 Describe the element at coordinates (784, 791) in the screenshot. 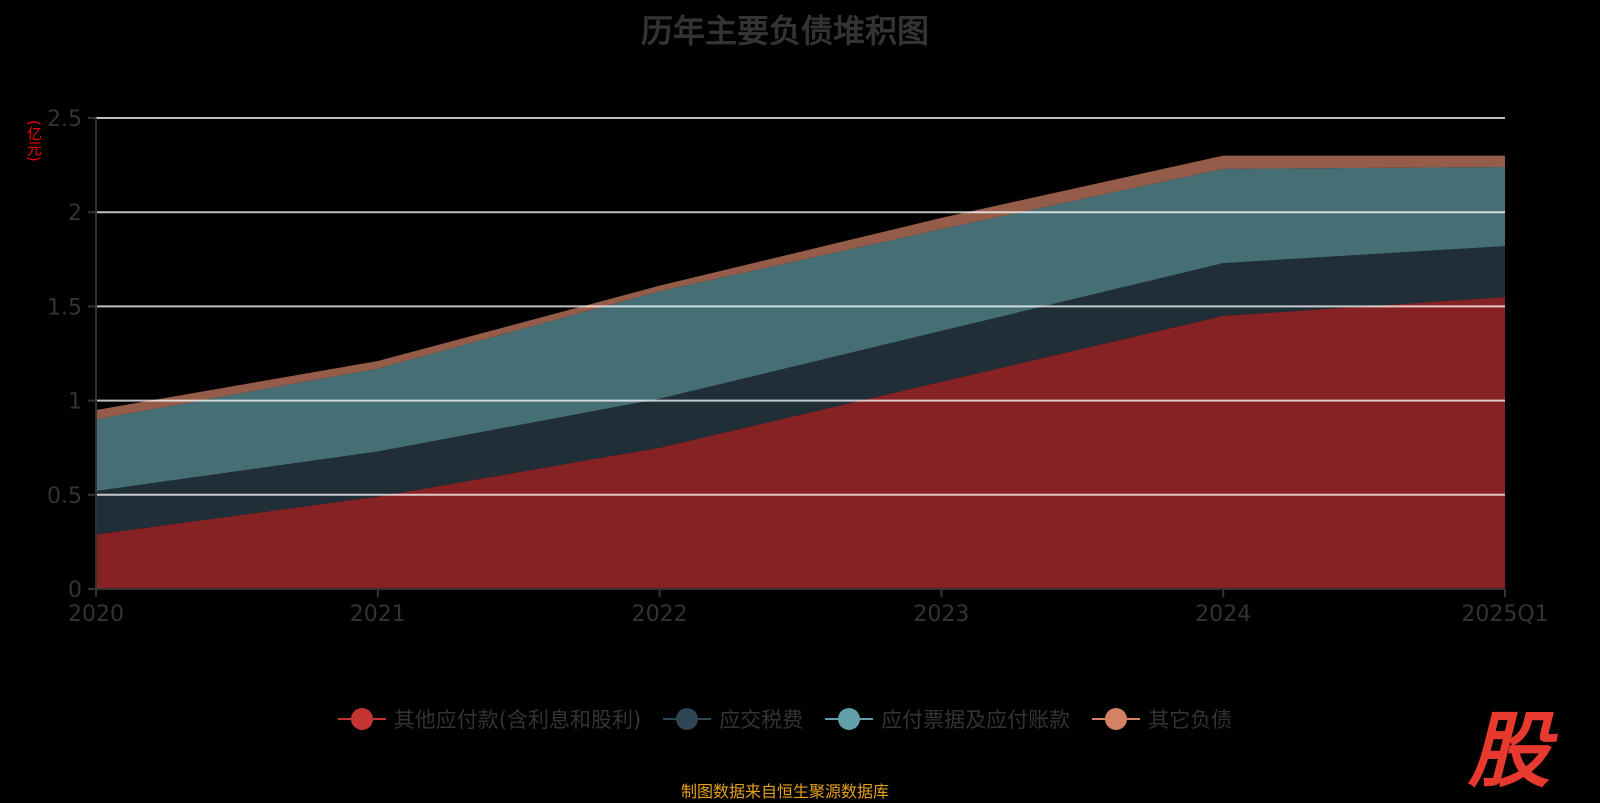

I see `data-source-note: 制图数据来自恒生聚源数据库` at that location.